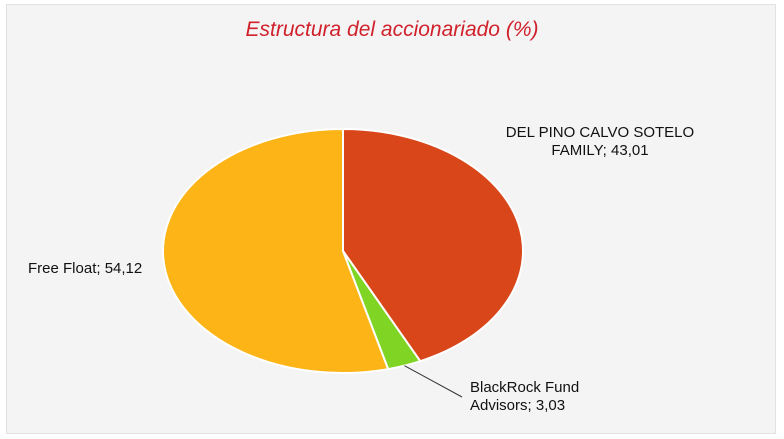 The width and height of the screenshot is (784, 439). Describe the element at coordinates (392, 29) in the screenshot. I see `chart-title: Estructura del accionariado (%)` at that location.